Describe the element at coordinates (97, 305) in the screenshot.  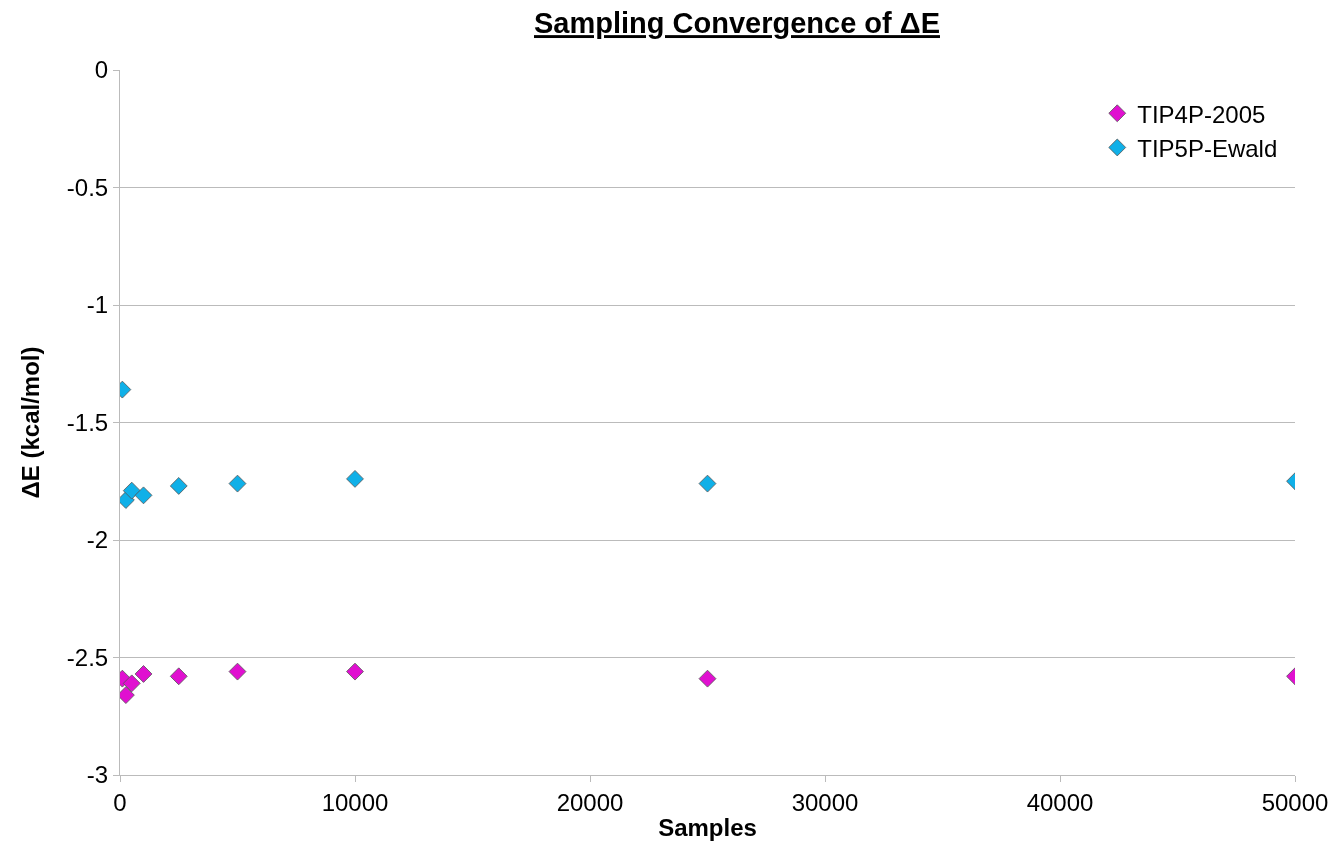
I see `y-tick-label: -1` at that location.